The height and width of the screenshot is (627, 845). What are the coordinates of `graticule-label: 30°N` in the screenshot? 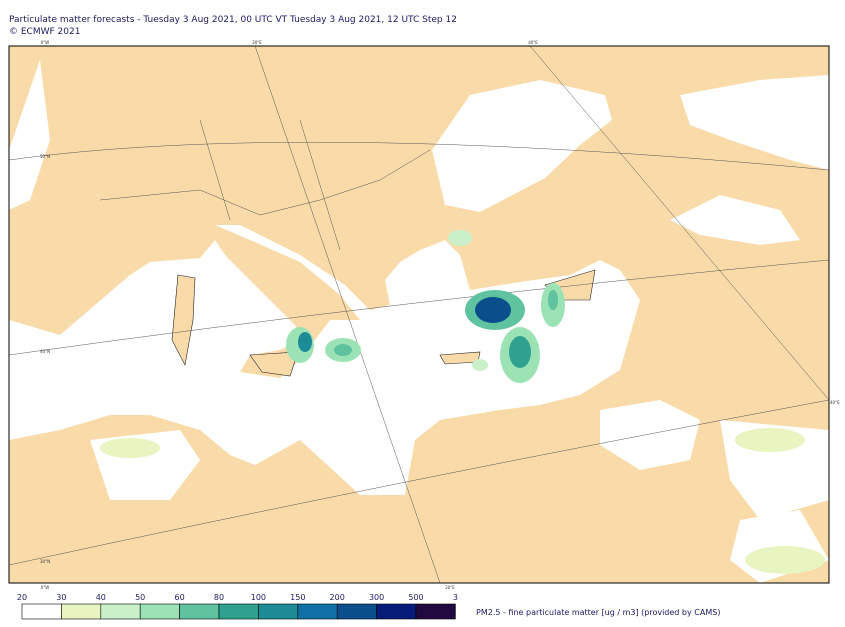 It's located at (45, 561).